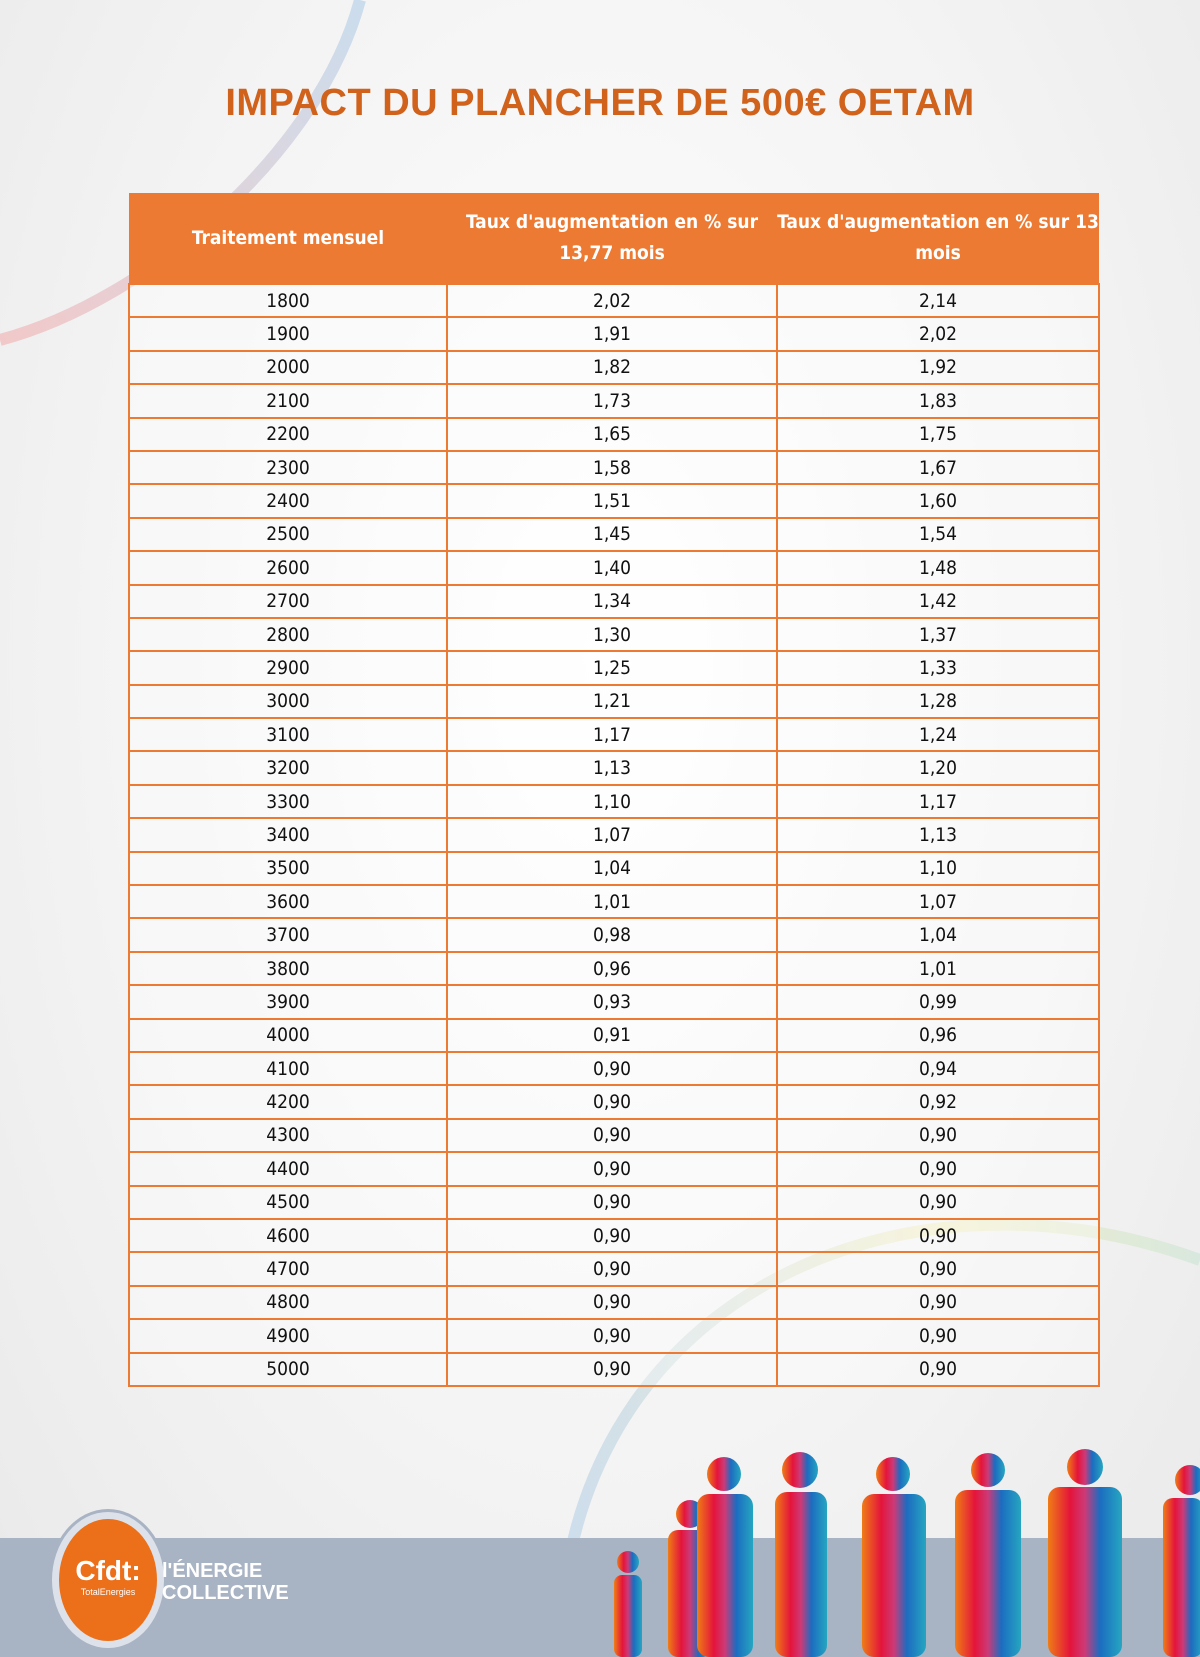  I want to click on cell-rate-13-77: 1,30, so click(612, 634).